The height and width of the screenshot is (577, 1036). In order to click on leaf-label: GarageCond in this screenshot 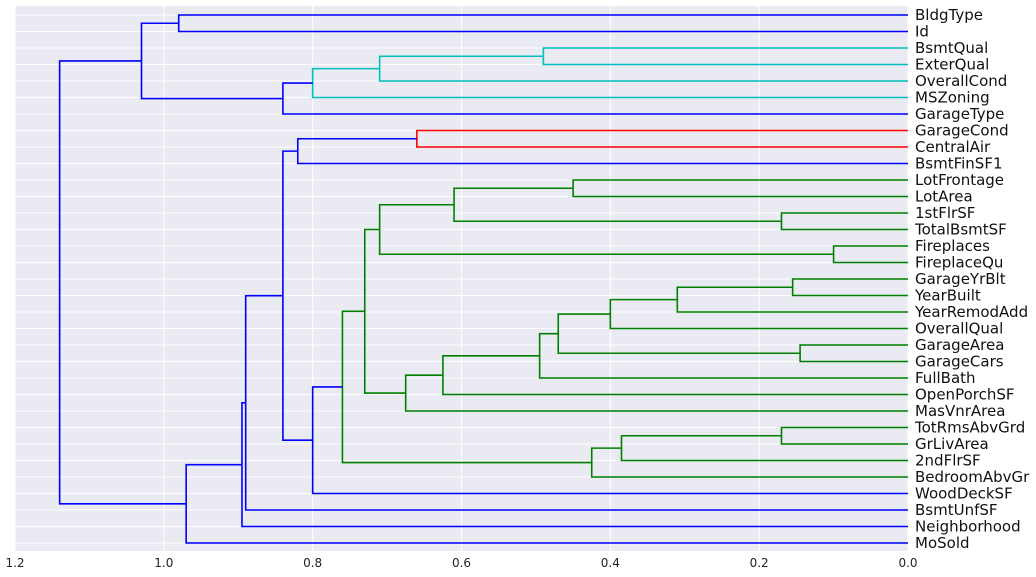, I will do `click(962, 131)`.